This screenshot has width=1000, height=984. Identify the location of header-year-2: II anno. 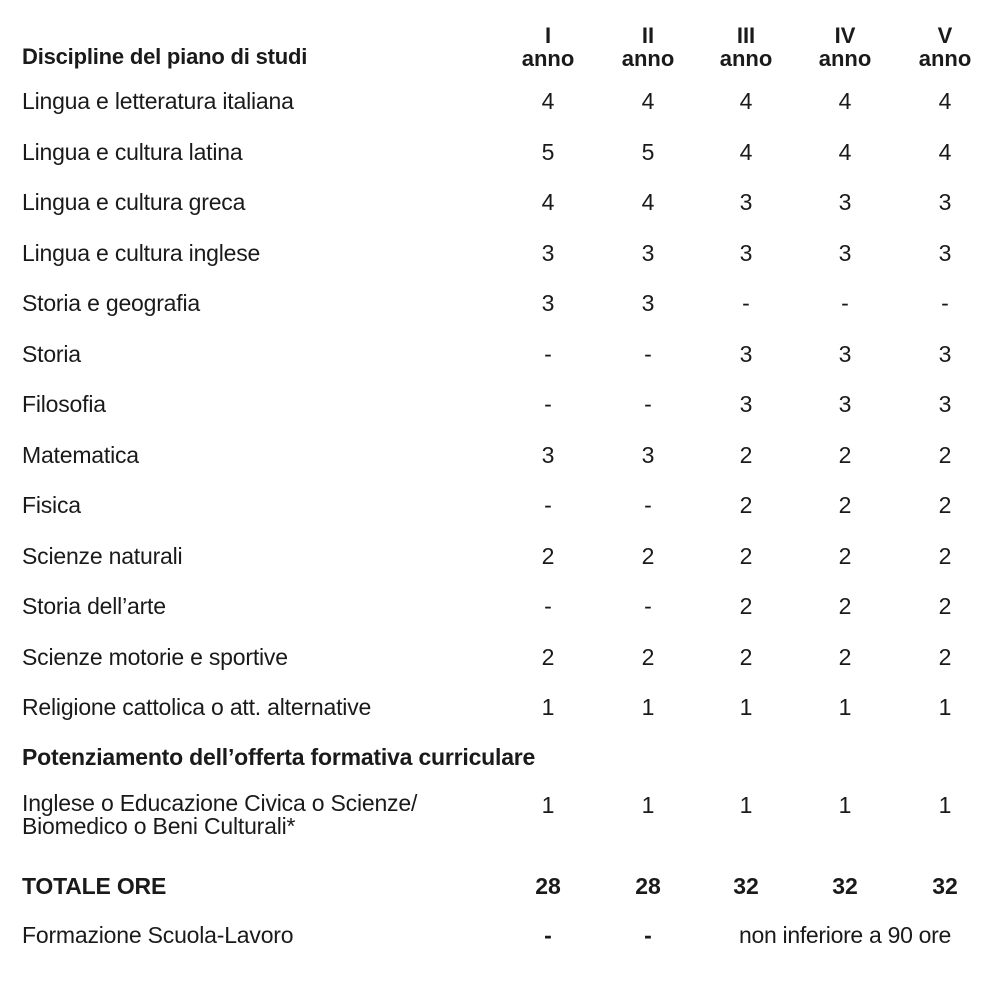
(648, 47).